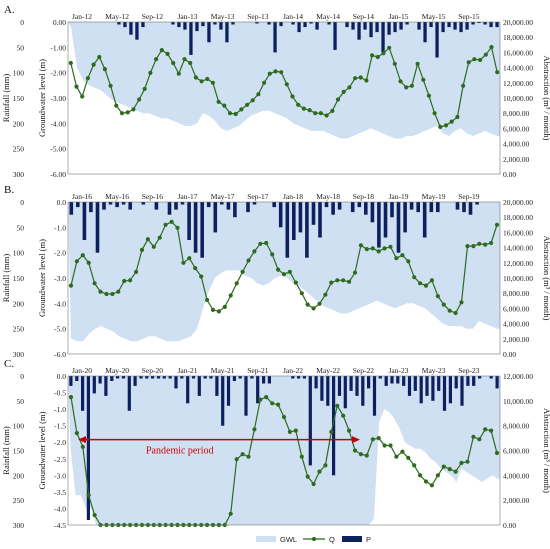 This screenshot has height=549, width=550. Describe the element at coordinates (60, 508) in the screenshot. I see `gwl-tick-label: -4.0` at that location.